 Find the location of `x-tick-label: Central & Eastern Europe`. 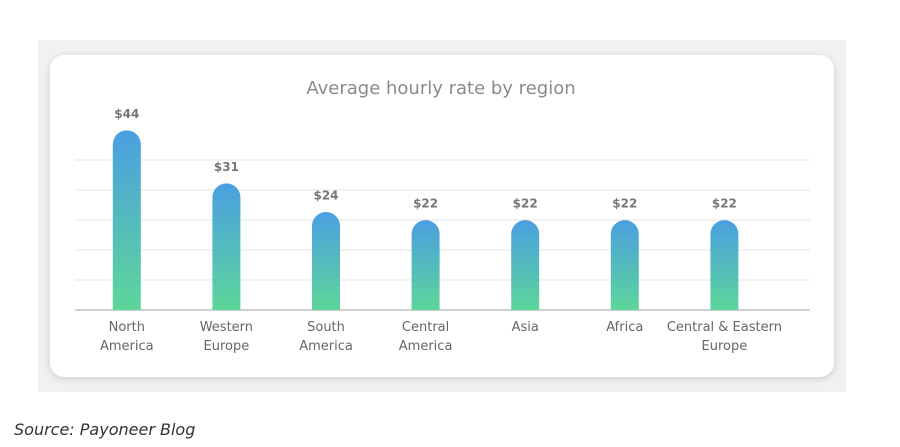

x-tick-label: Central & Eastern Europe is located at coordinates (724, 337).